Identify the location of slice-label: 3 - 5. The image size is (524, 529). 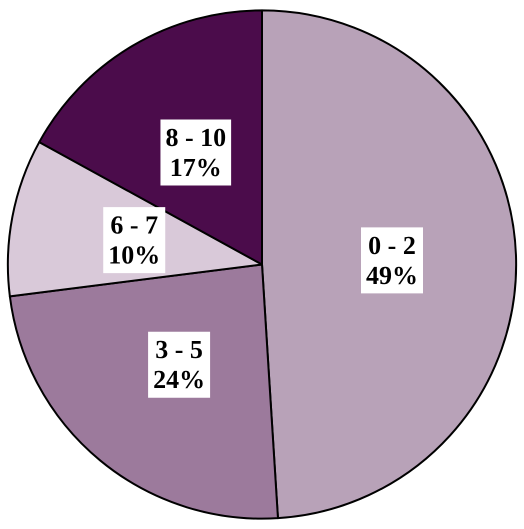
(179, 349).